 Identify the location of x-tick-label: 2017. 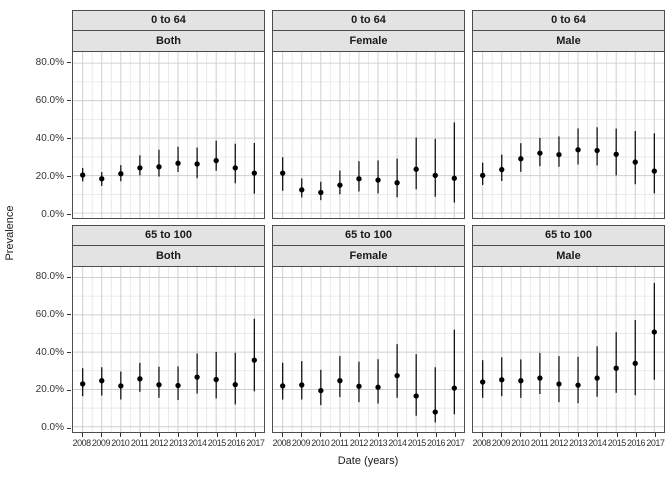
(255, 443).